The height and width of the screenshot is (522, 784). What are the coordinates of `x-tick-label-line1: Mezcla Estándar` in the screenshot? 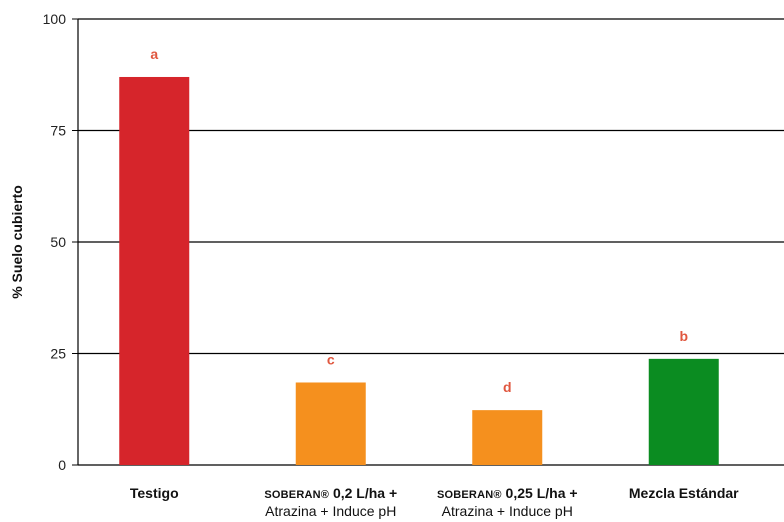 It's located at (684, 493).